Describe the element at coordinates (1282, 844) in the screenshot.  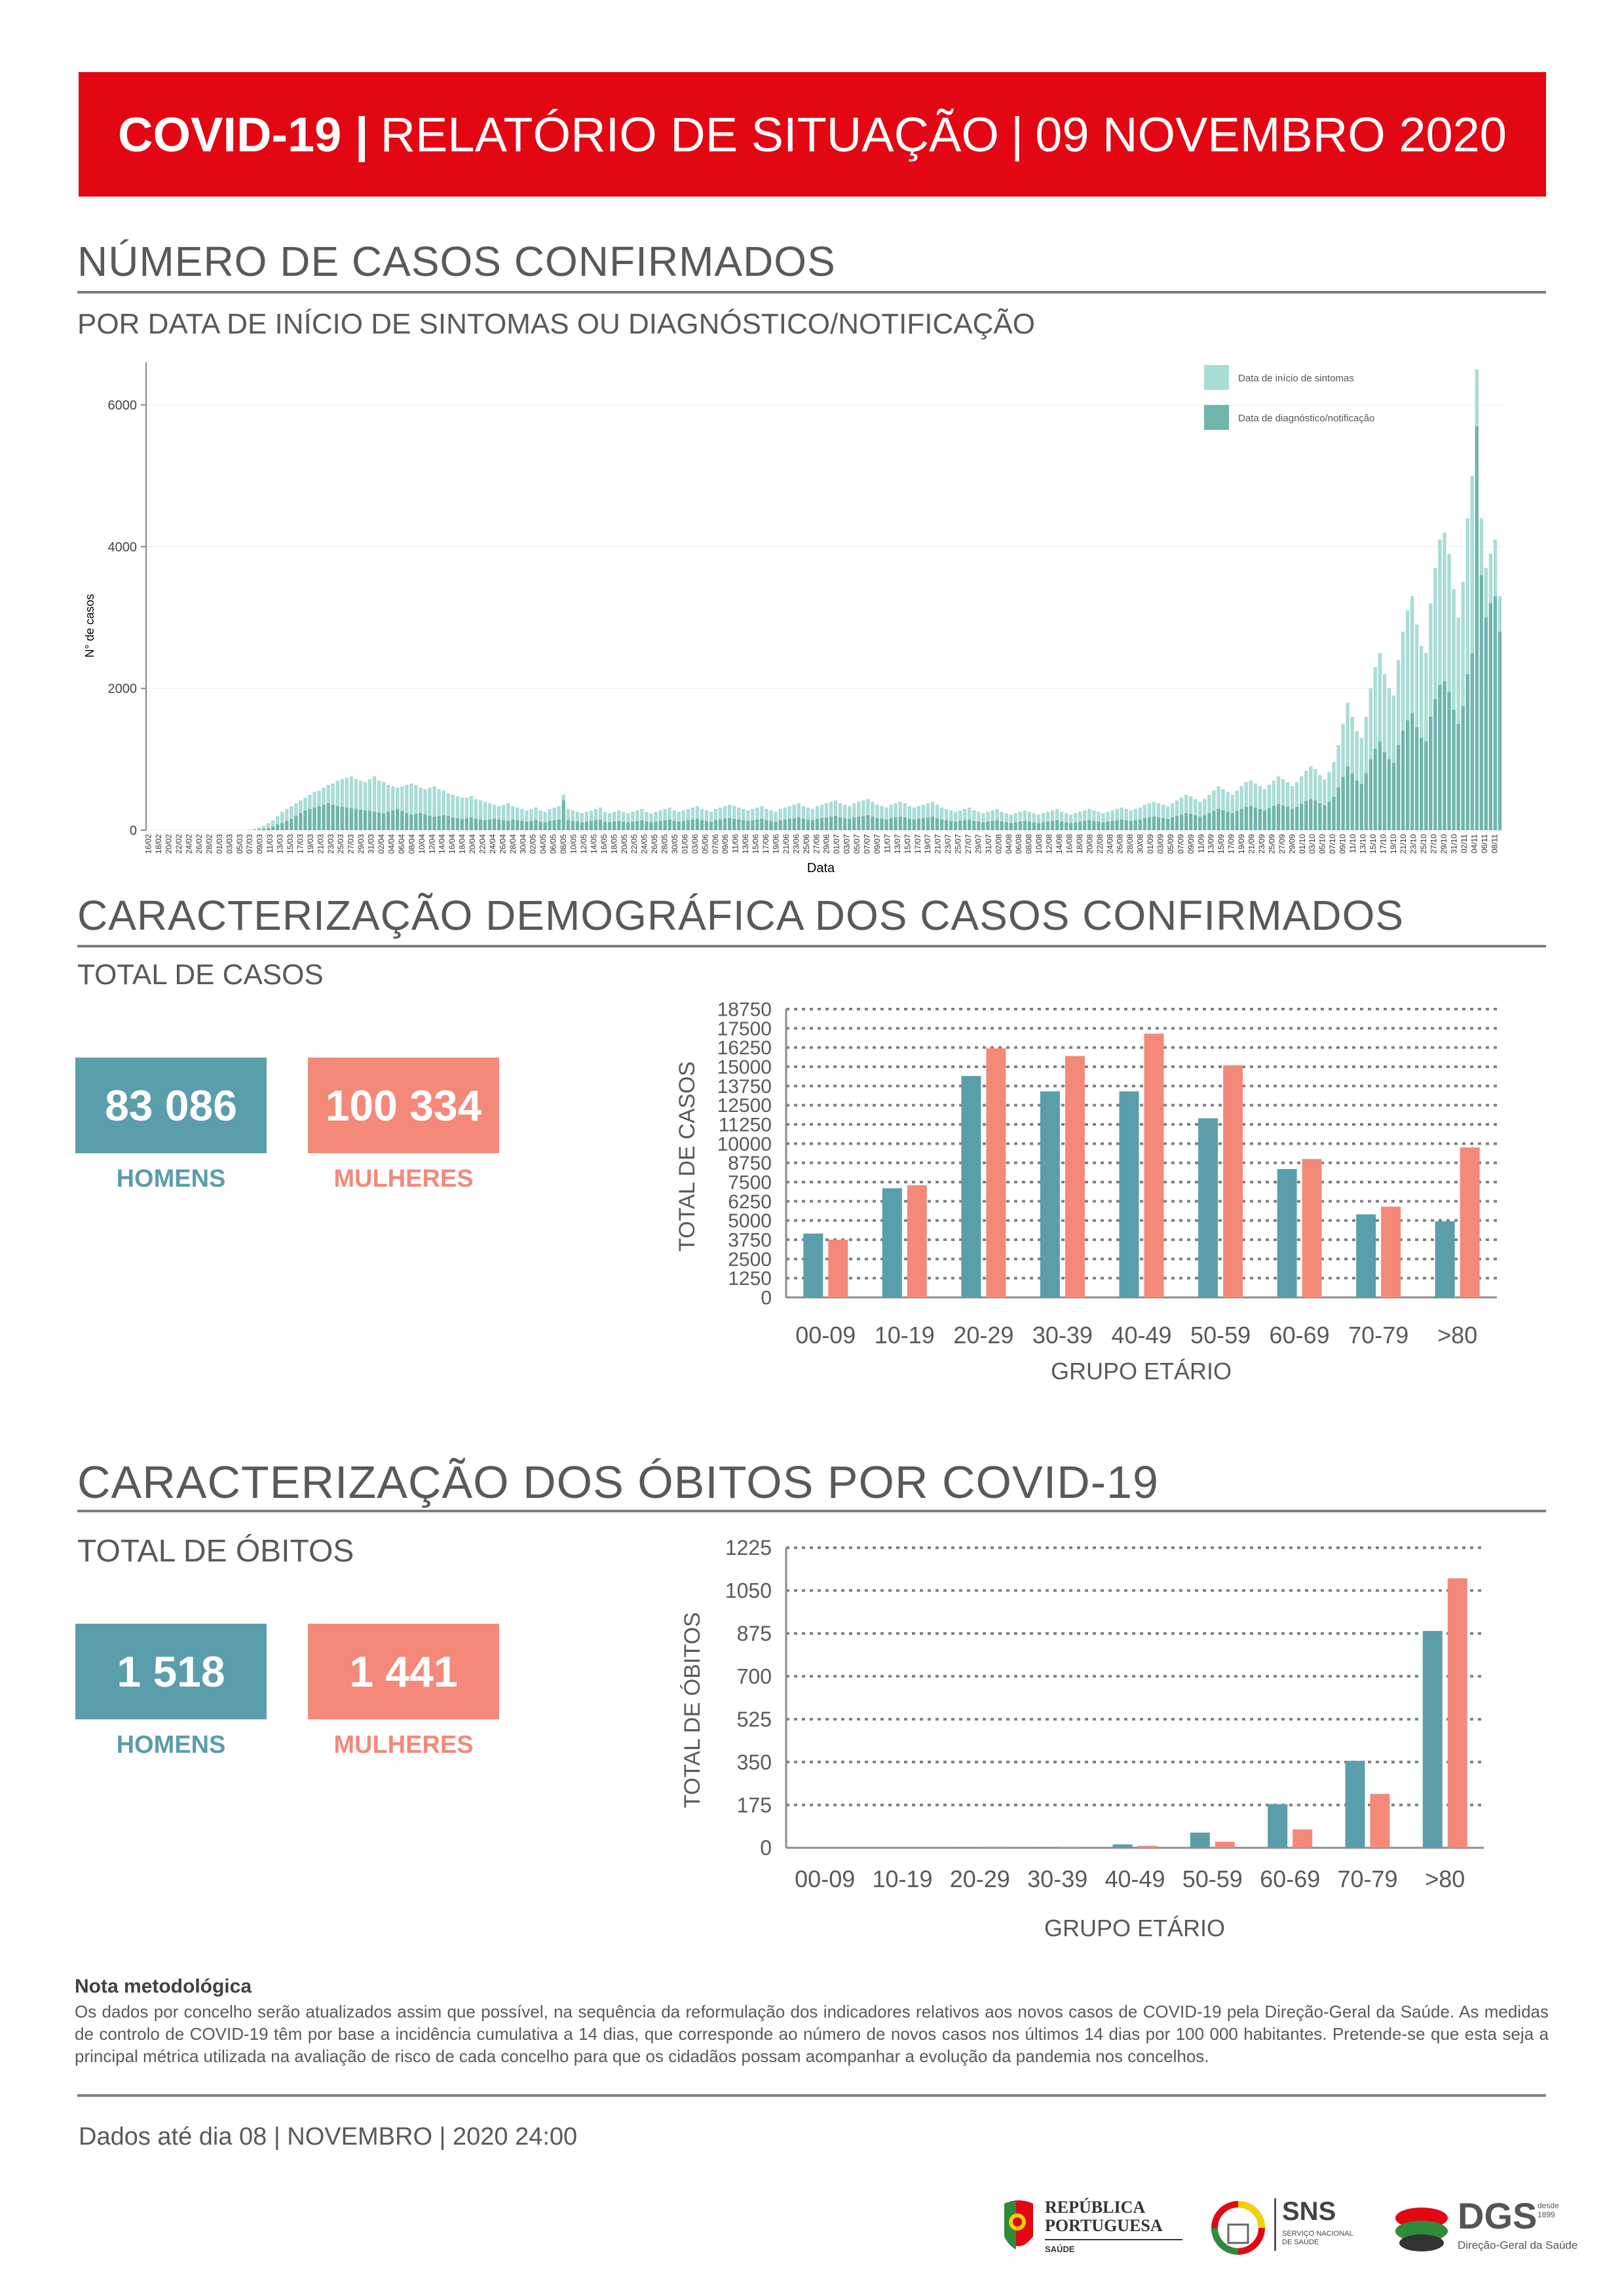
I see `x-tick-label: 27/09` at that location.